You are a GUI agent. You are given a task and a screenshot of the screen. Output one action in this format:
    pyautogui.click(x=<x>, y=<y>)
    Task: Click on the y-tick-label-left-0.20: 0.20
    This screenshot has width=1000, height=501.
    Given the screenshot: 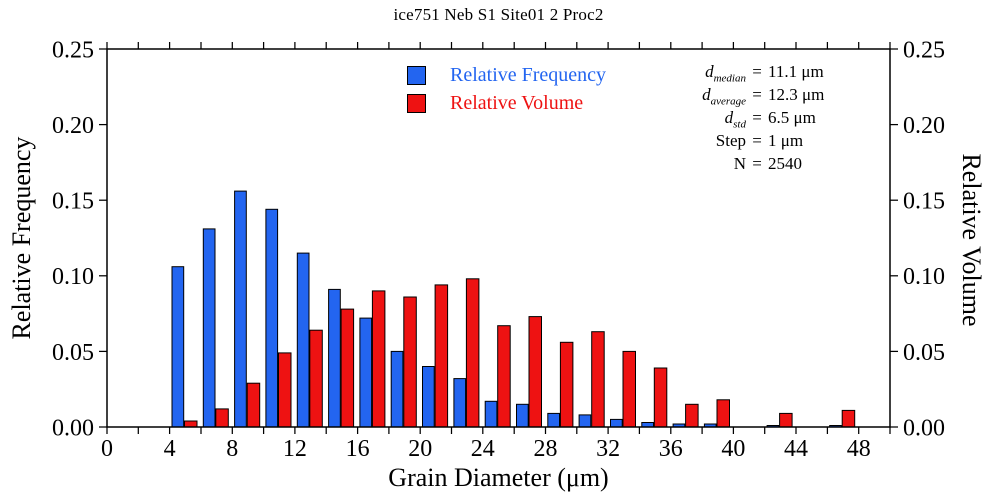 What is the action you would take?
    pyautogui.click(x=73, y=126)
    